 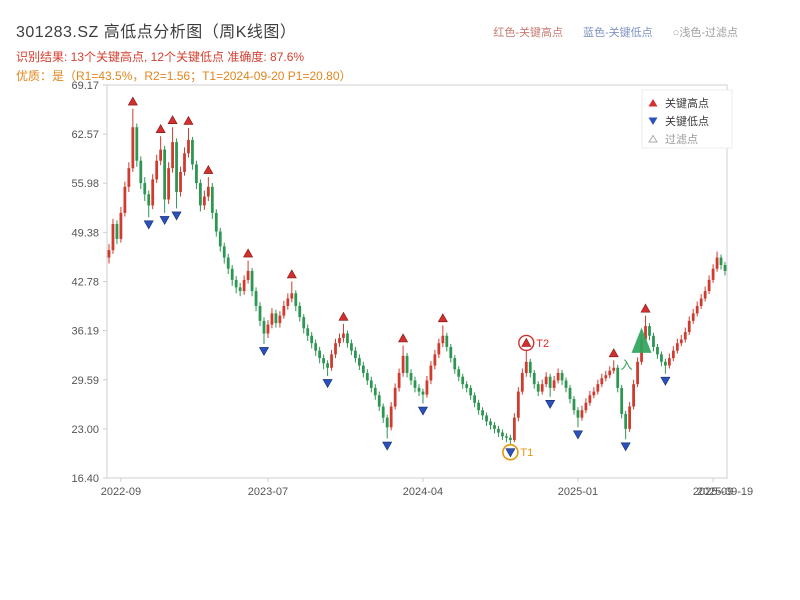 I want to click on y-tick-label: 49.38, so click(x=85, y=233).